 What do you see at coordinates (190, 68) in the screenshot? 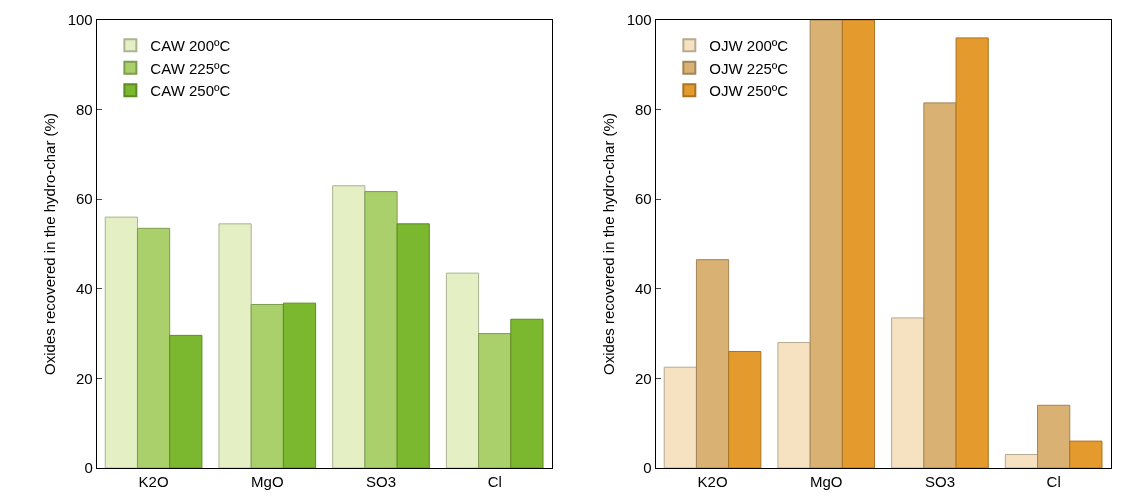
I see `legend-label: CAW 225ºC` at bounding box center [190, 68].